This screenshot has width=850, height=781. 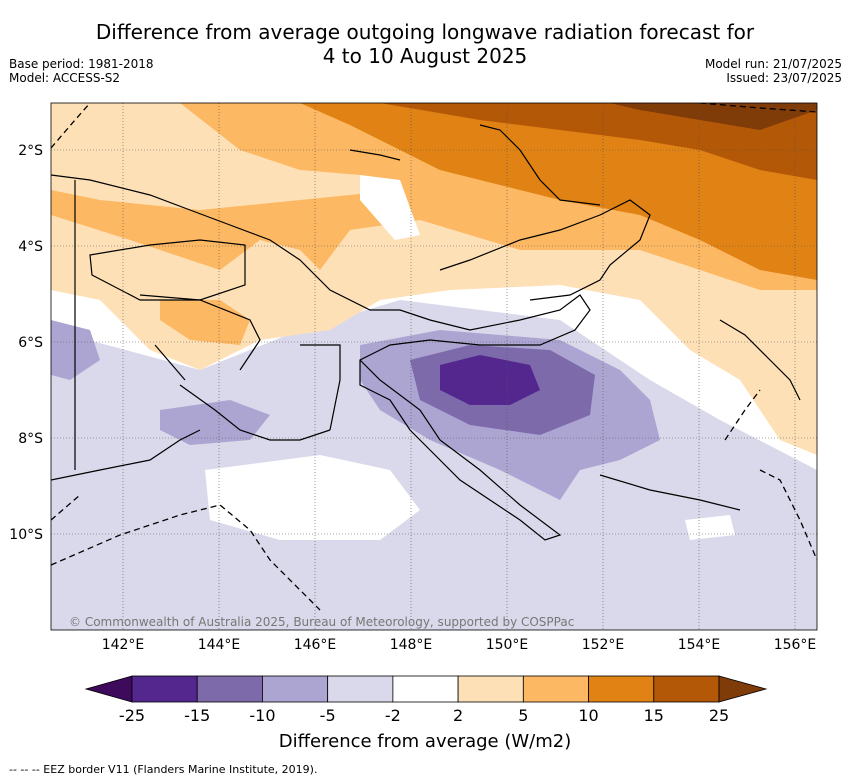 What do you see at coordinates (392, 715) in the screenshot?
I see `colorbar-tick-label: -2` at bounding box center [392, 715].